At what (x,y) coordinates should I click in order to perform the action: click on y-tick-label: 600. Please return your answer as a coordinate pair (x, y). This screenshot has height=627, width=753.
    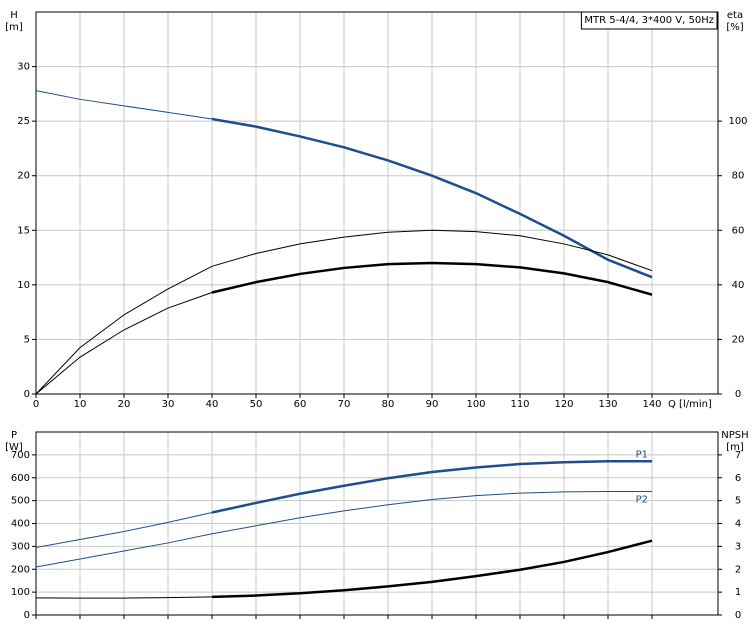
    Looking at the image, I should click on (20, 478).